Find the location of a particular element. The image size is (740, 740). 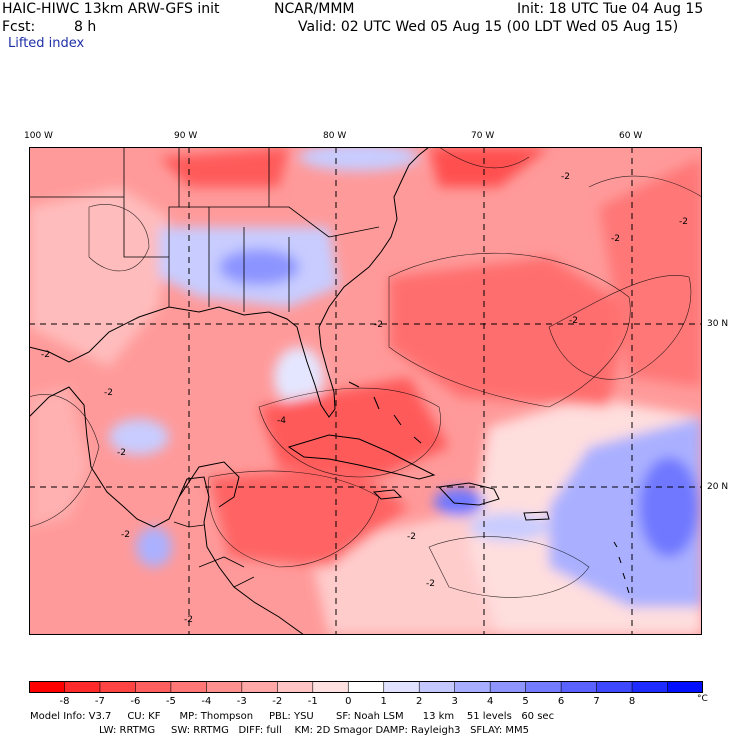

lat-label-30n: 30 N is located at coordinates (718, 324).